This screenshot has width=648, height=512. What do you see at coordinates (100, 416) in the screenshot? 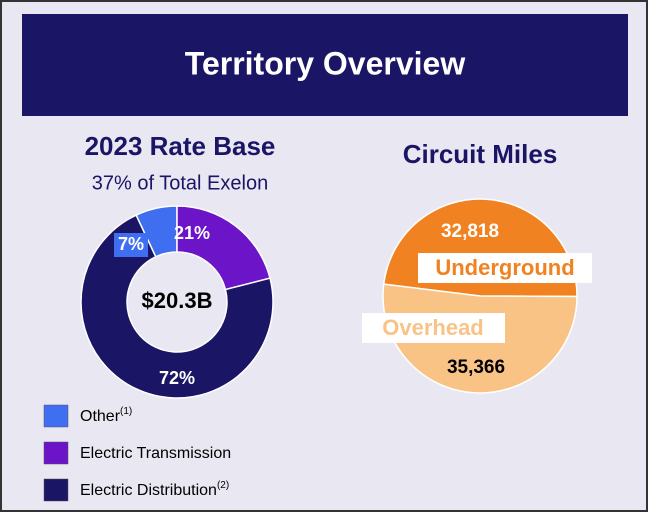
I see `legend-text: Other` at bounding box center [100, 416].